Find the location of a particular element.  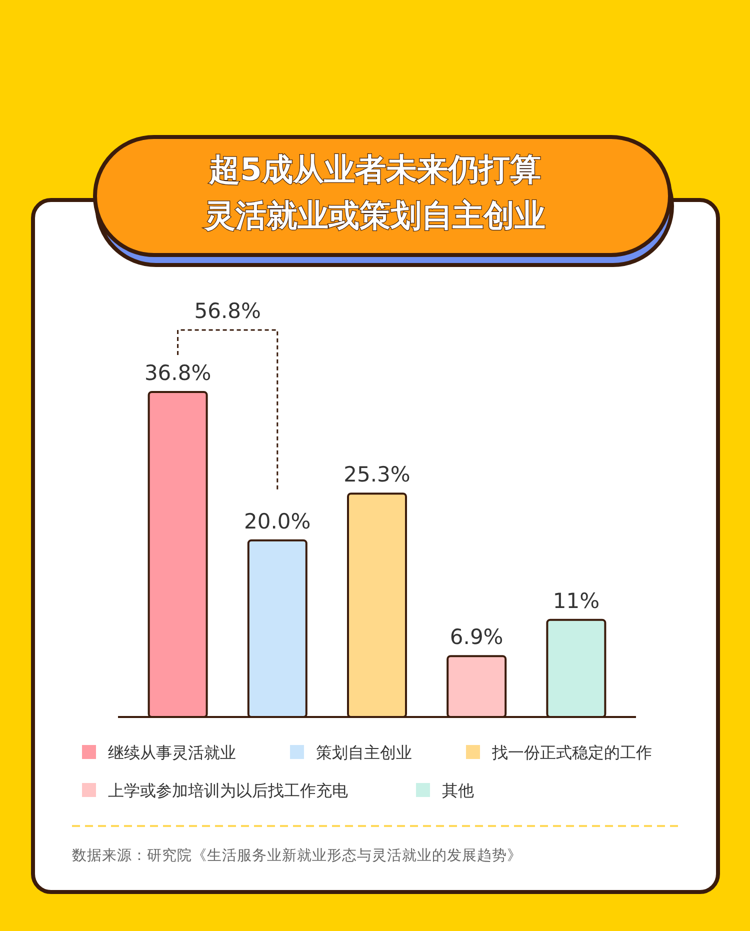

data-label: 20.0% is located at coordinates (277, 521).